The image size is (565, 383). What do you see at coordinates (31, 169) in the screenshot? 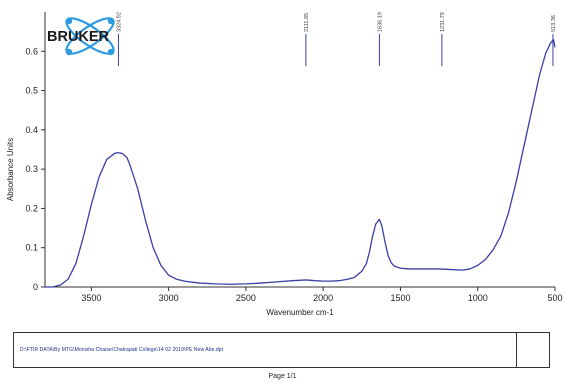
I see `y-tick-label: 0.3` at bounding box center [31, 169].